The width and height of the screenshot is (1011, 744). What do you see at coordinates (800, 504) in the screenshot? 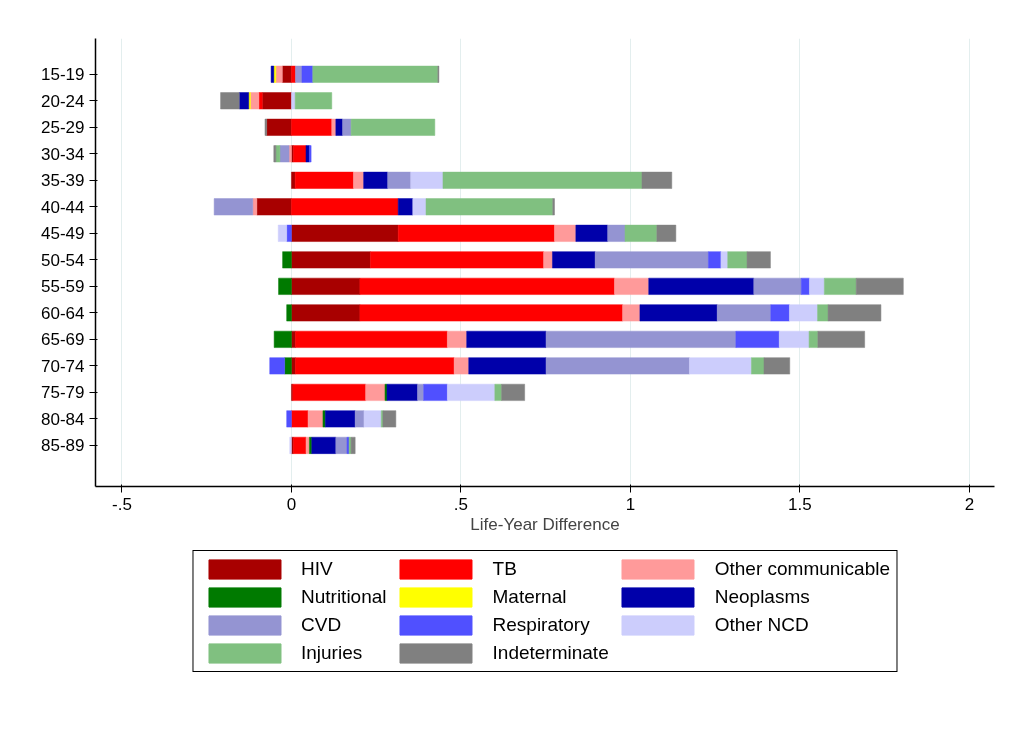
I see `x-tick-label: 1.5` at bounding box center [800, 504].